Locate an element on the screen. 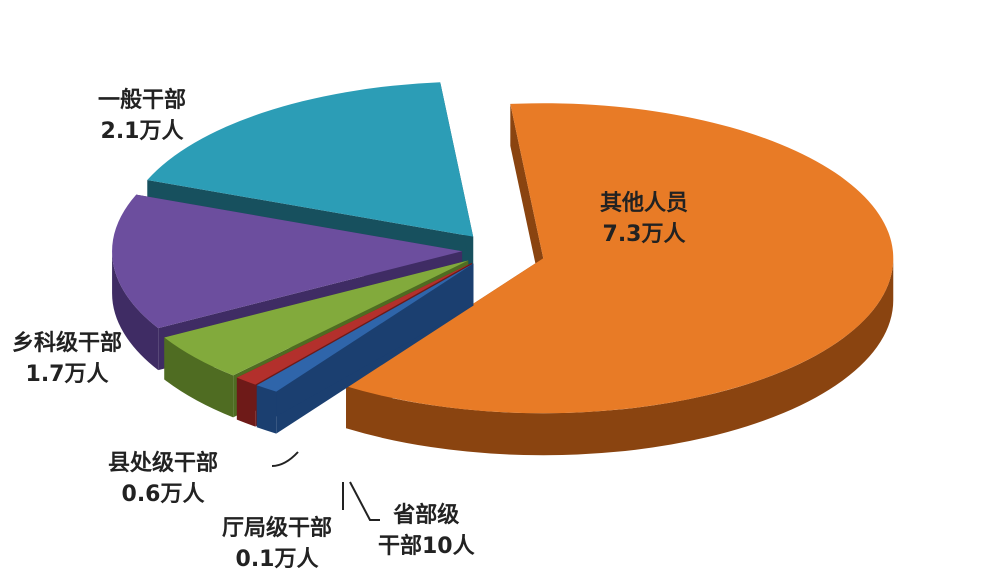  leader-ministerial is located at coordinates (364, 501).